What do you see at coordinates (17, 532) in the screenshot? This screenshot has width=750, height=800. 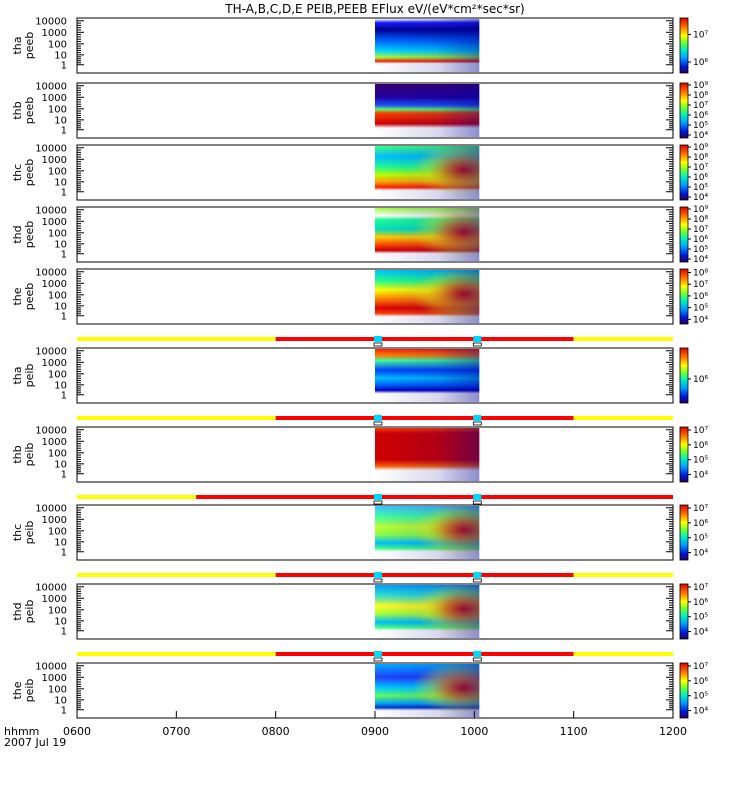 I see `panel-probe-label: thc` at bounding box center [17, 532].